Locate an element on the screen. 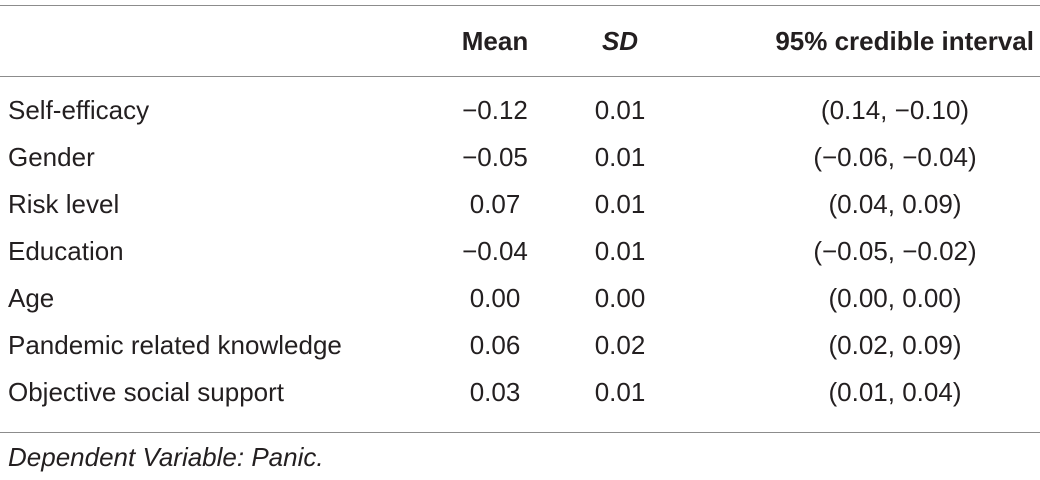 The height and width of the screenshot is (480, 1040). header-row: Mean SD 95% credible interval is located at coordinates (520, 41).